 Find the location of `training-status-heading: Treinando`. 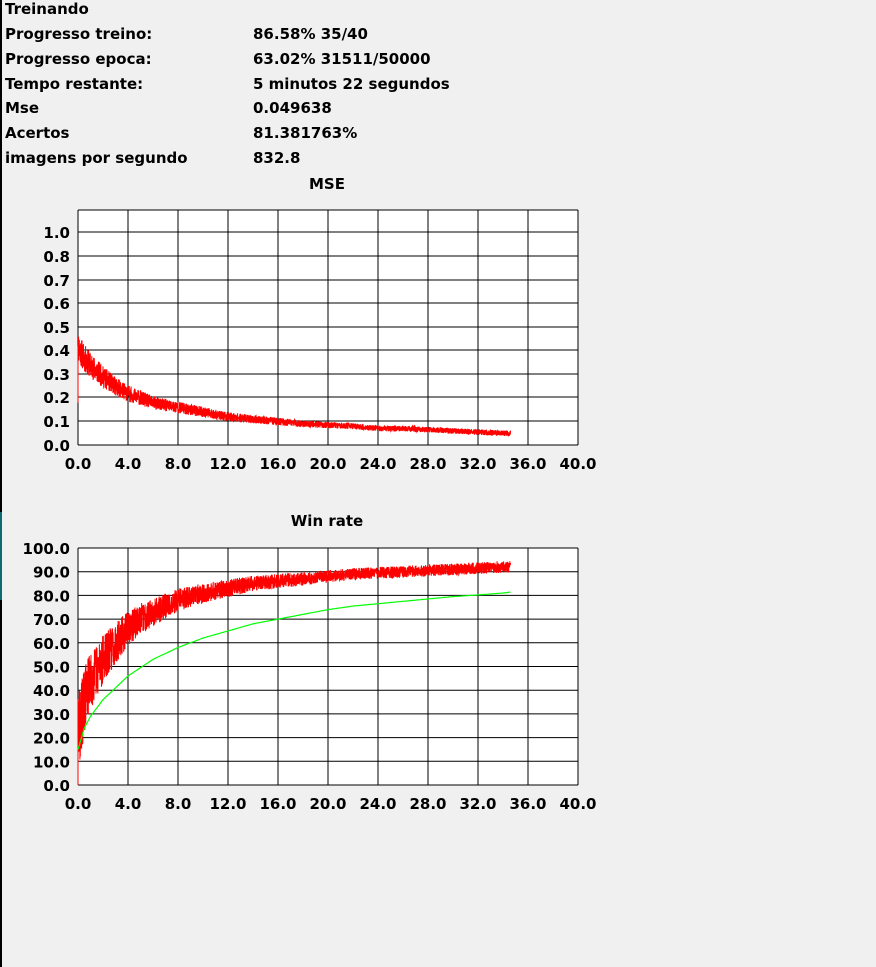

training-status-heading: Treinando is located at coordinates (47, 9).